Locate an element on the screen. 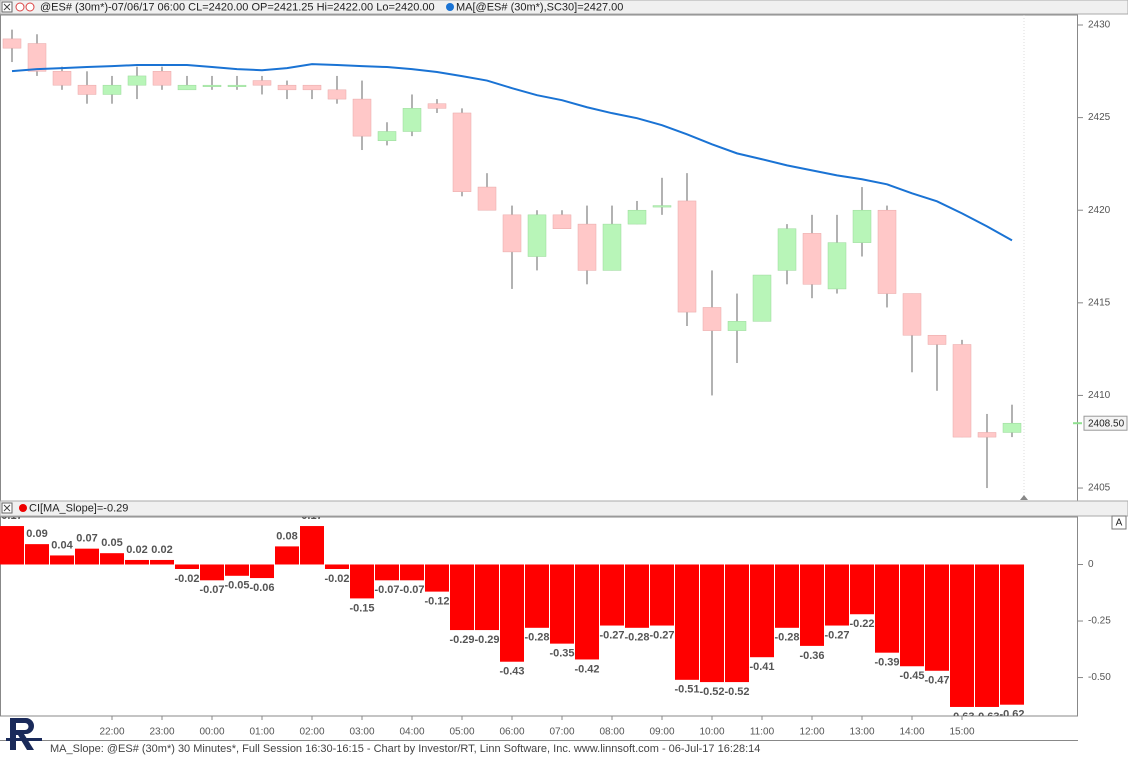 The width and height of the screenshot is (1128, 757). x-tick-label: 03:00 is located at coordinates (361, 732).